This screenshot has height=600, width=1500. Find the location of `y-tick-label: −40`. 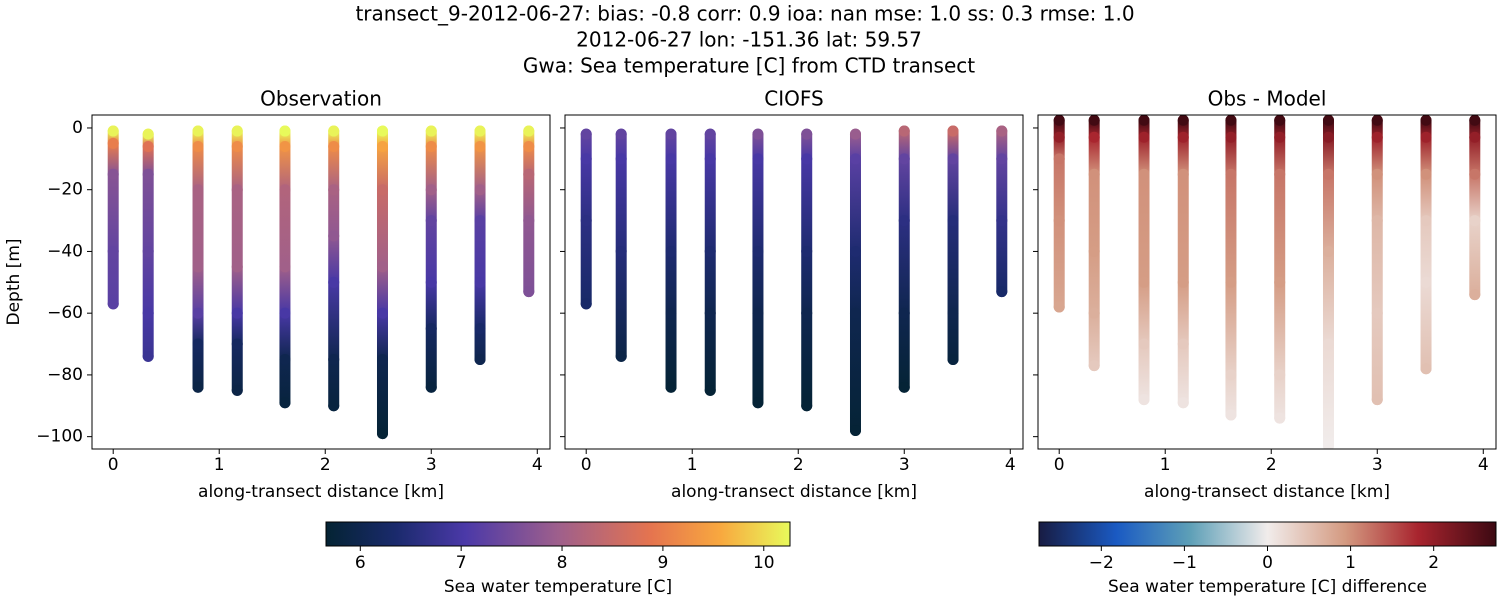

y-tick-label: −40 is located at coordinates (65, 251).